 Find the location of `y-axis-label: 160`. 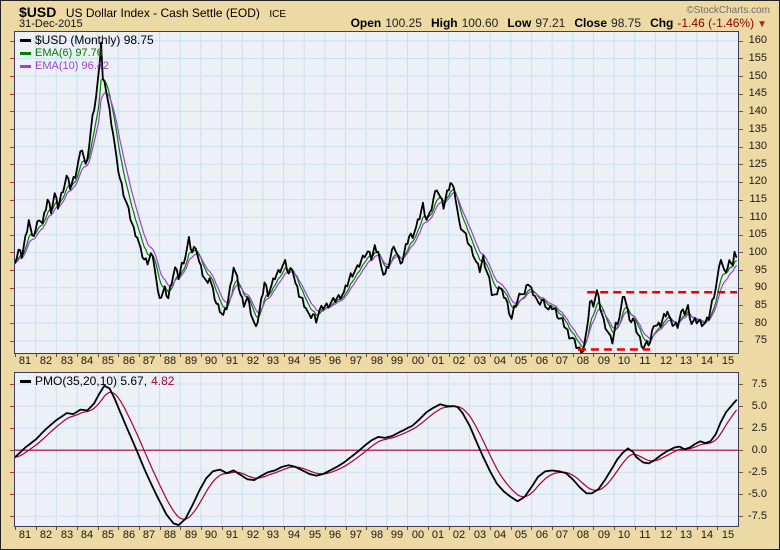

y-axis-label: 160 is located at coordinates (757, 40).